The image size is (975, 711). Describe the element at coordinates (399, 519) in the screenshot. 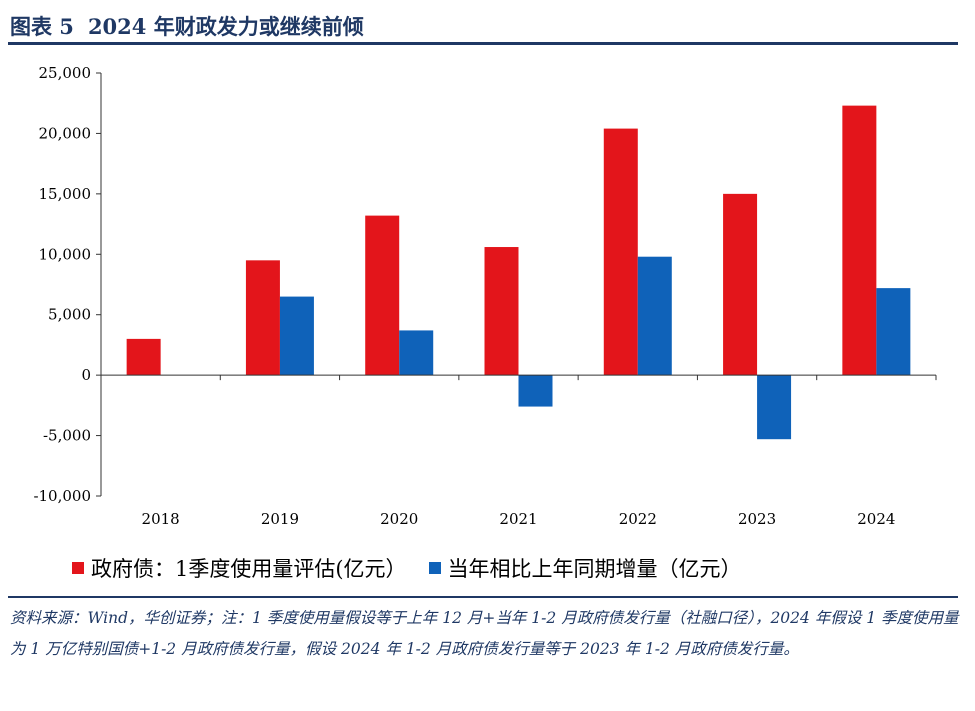

I see `x-tick-label-2020: 2020` at that location.